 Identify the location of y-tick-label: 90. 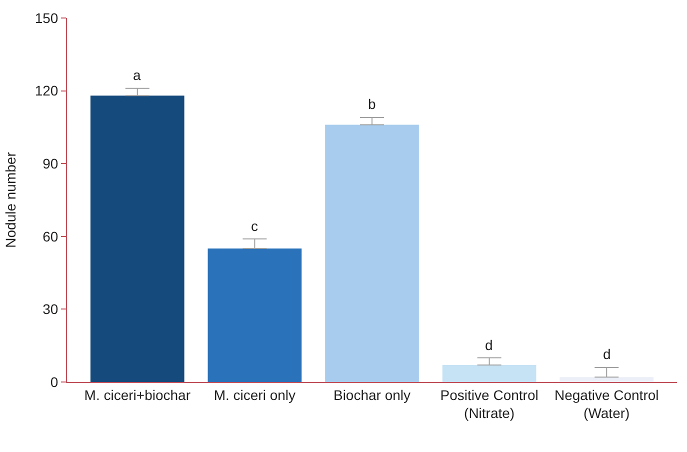
(50, 164).